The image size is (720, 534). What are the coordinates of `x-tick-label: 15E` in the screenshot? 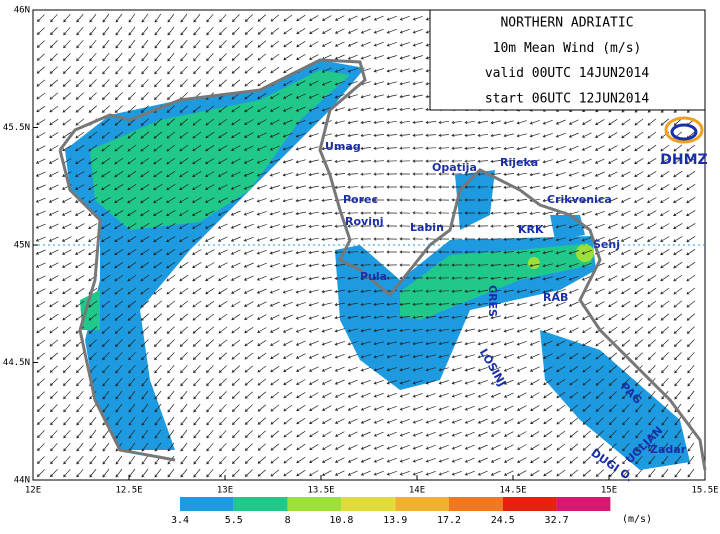 It's located at (609, 491).